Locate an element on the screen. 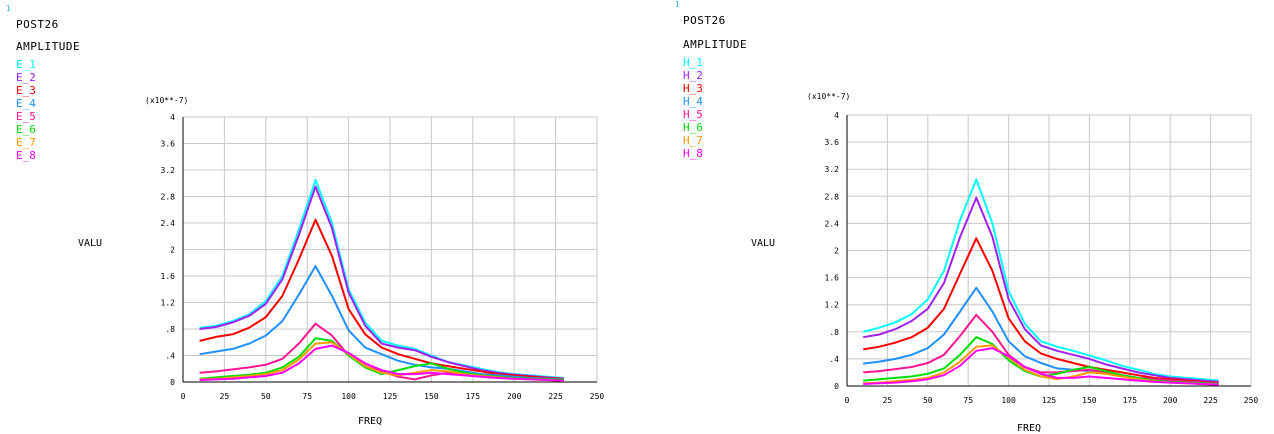 Image resolution: width=1274 pixels, height=434 pixels. legend: H_1 H_2 H_3 H_4 H_5 H_6 H_7 H_8 is located at coordinates (693, 108).